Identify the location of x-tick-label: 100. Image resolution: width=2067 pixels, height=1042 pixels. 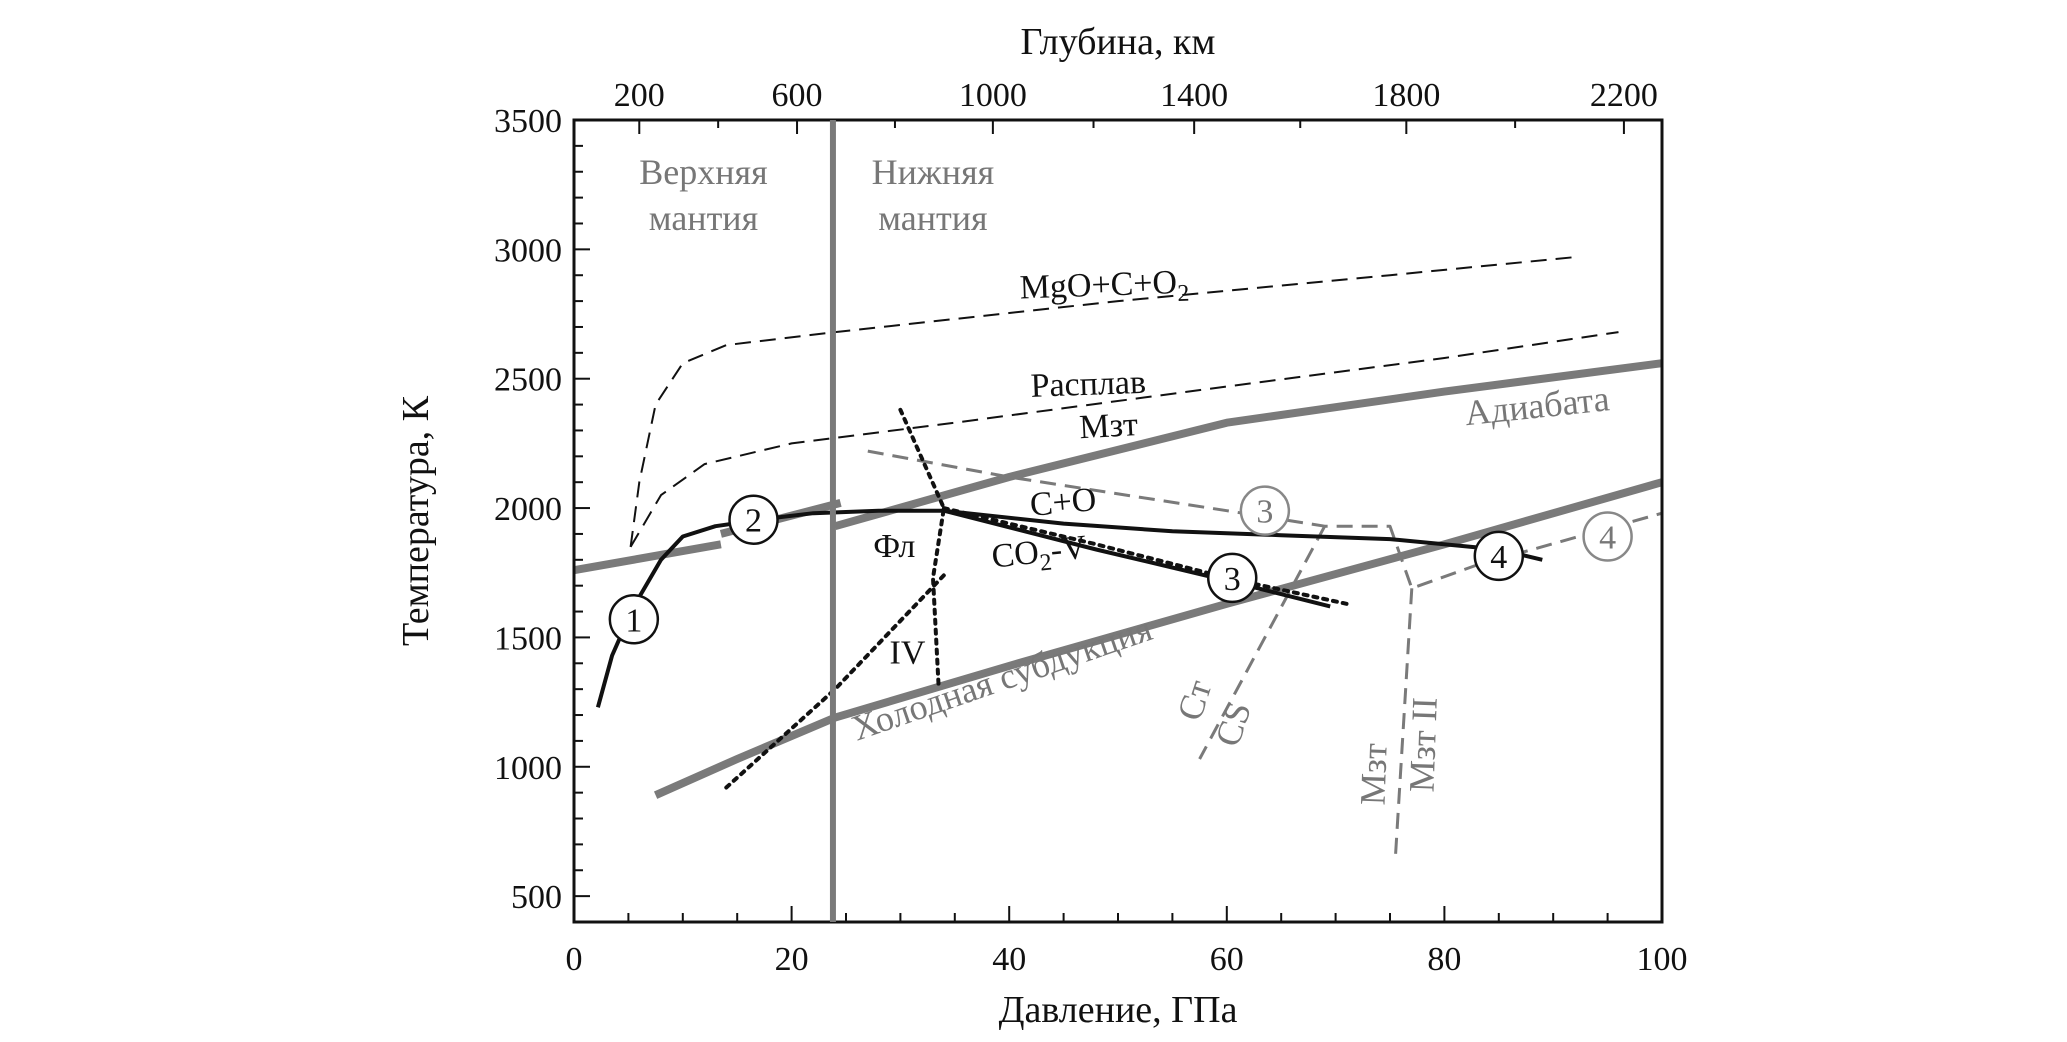
(1662, 959).